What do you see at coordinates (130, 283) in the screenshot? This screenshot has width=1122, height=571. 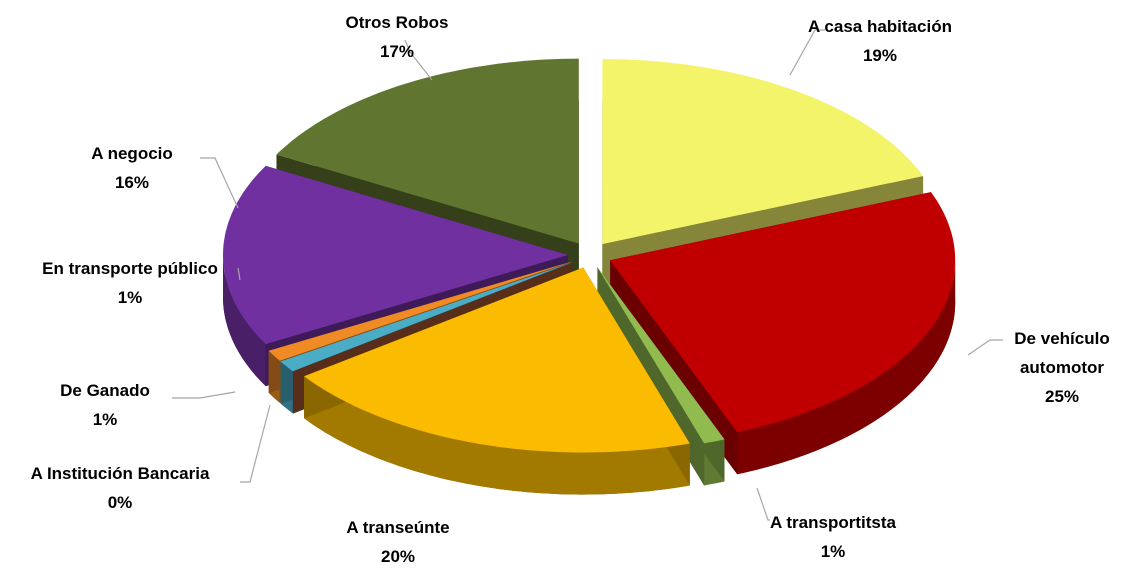 I see `data-label: En transporte público 1%` at bounding box center [130, 283].